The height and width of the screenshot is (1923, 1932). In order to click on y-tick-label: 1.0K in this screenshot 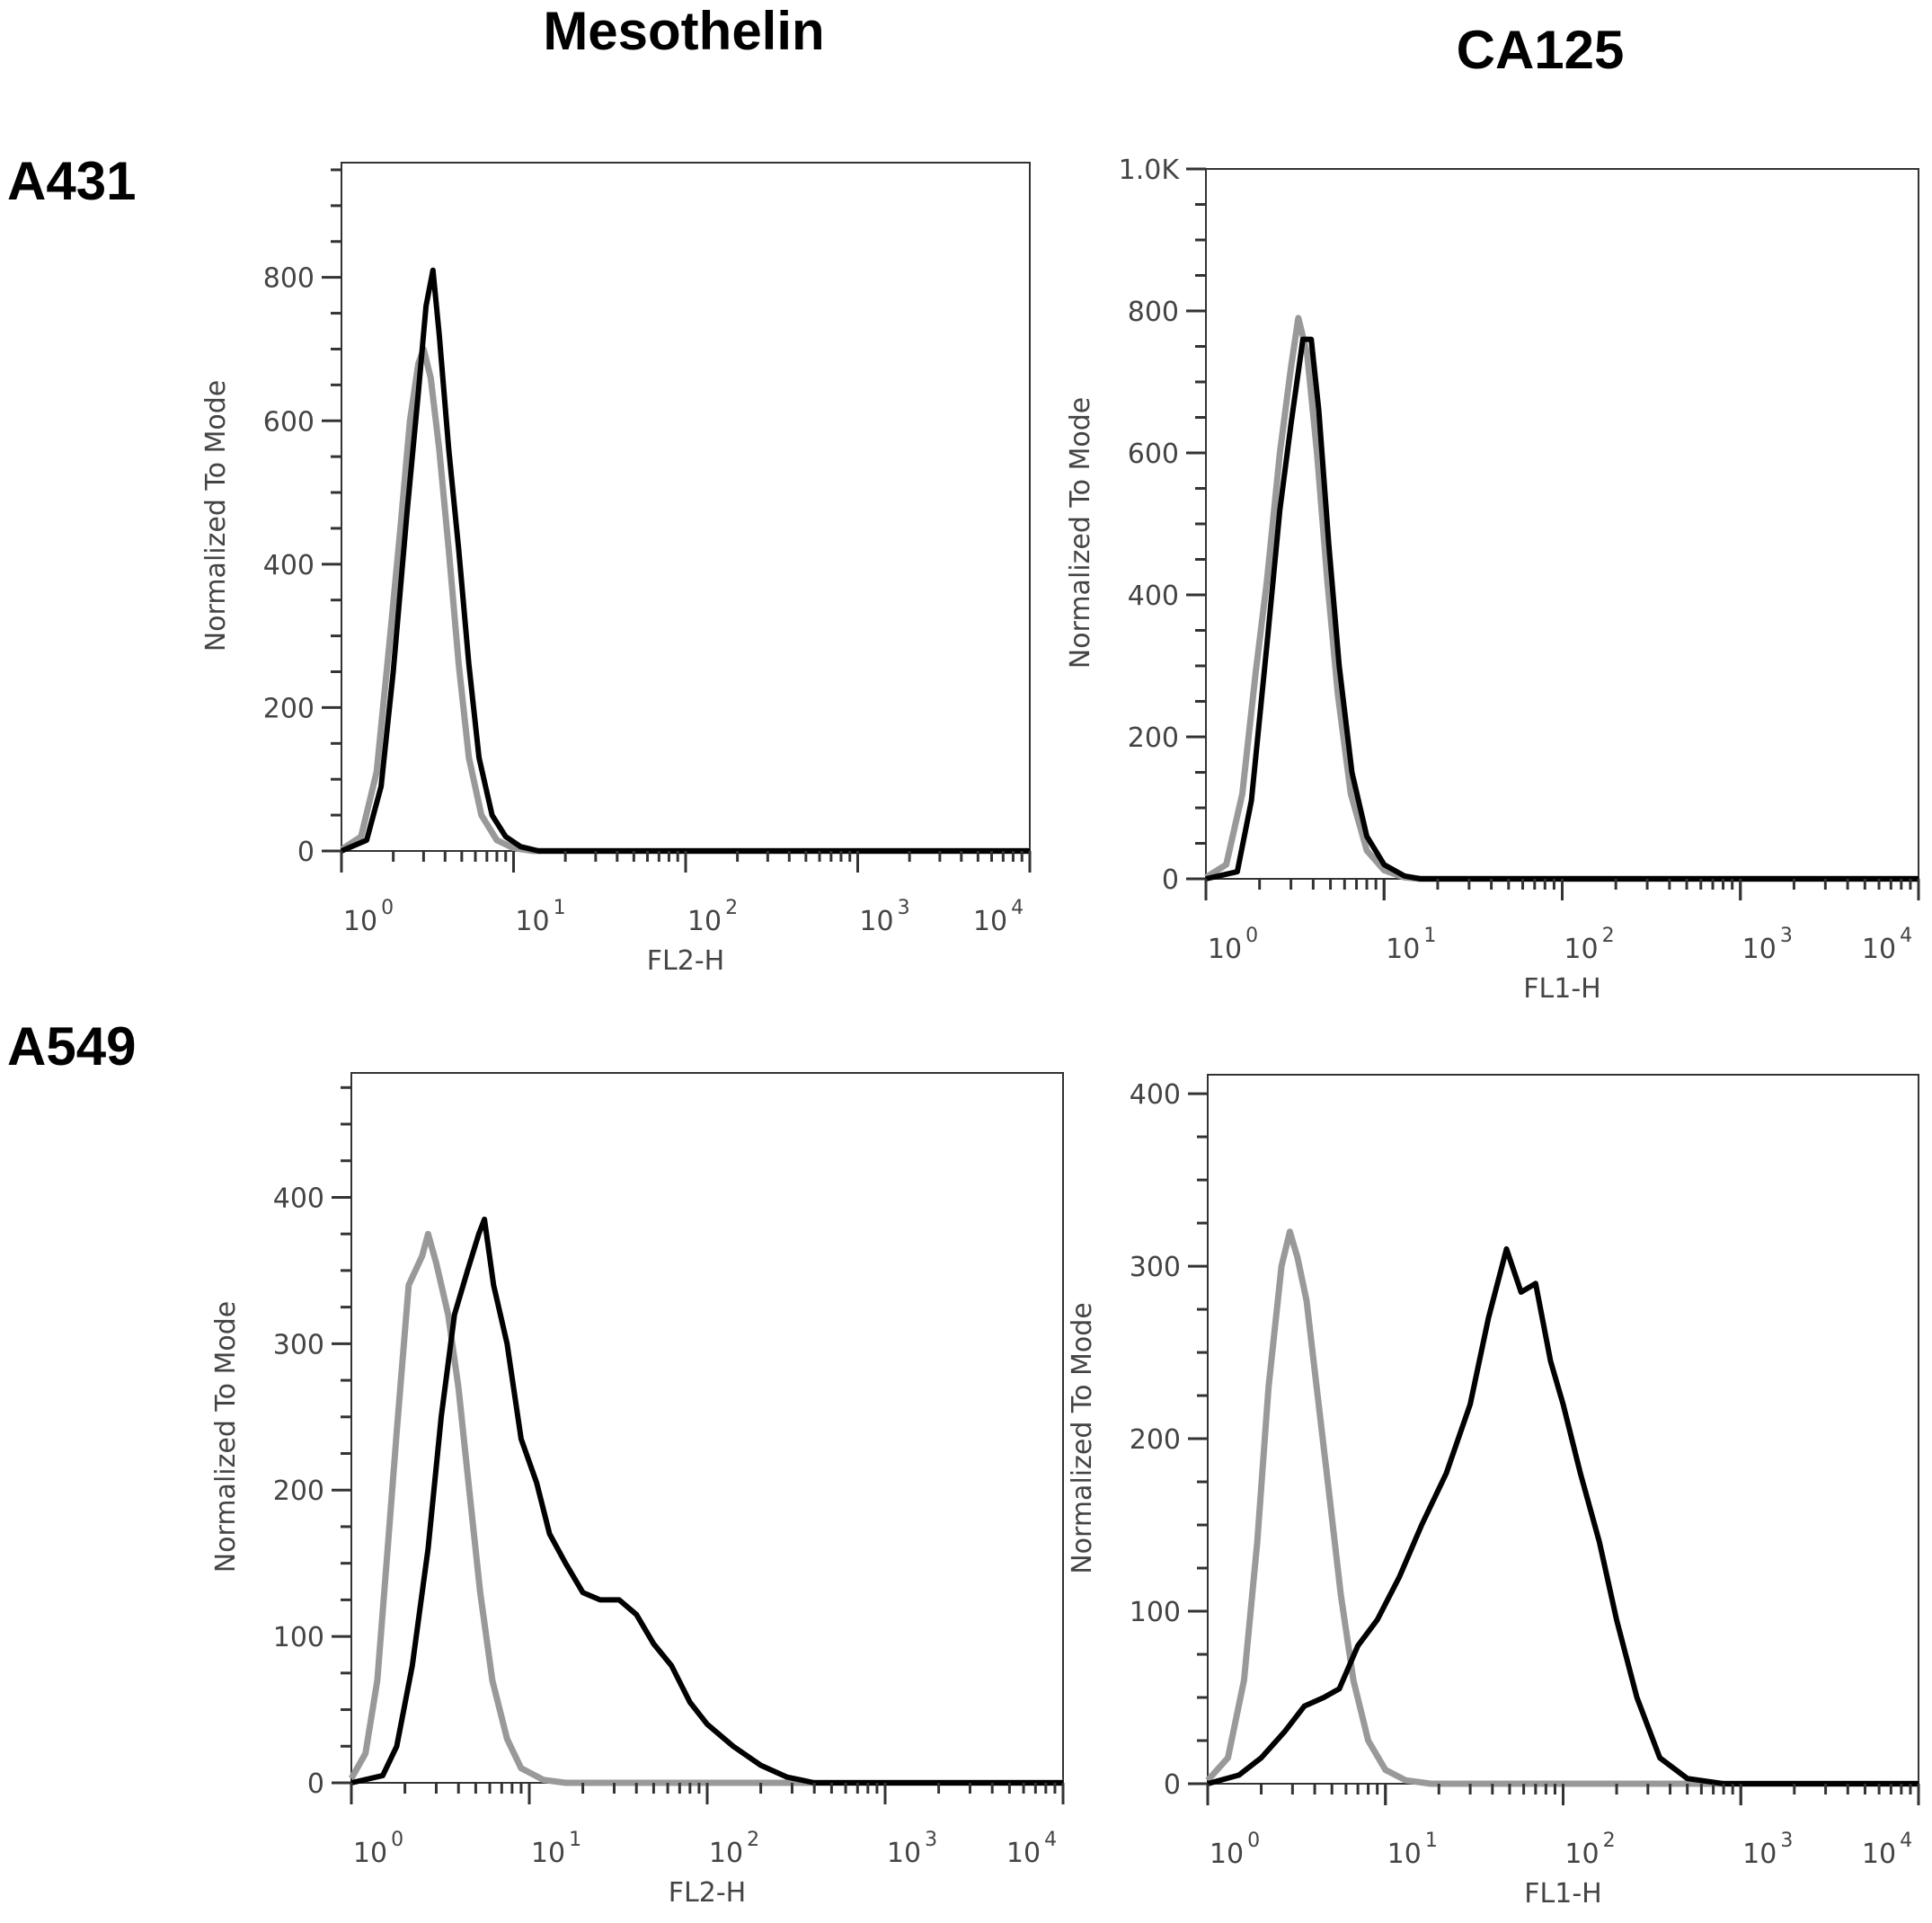, I will do `click(1150, 170)`.